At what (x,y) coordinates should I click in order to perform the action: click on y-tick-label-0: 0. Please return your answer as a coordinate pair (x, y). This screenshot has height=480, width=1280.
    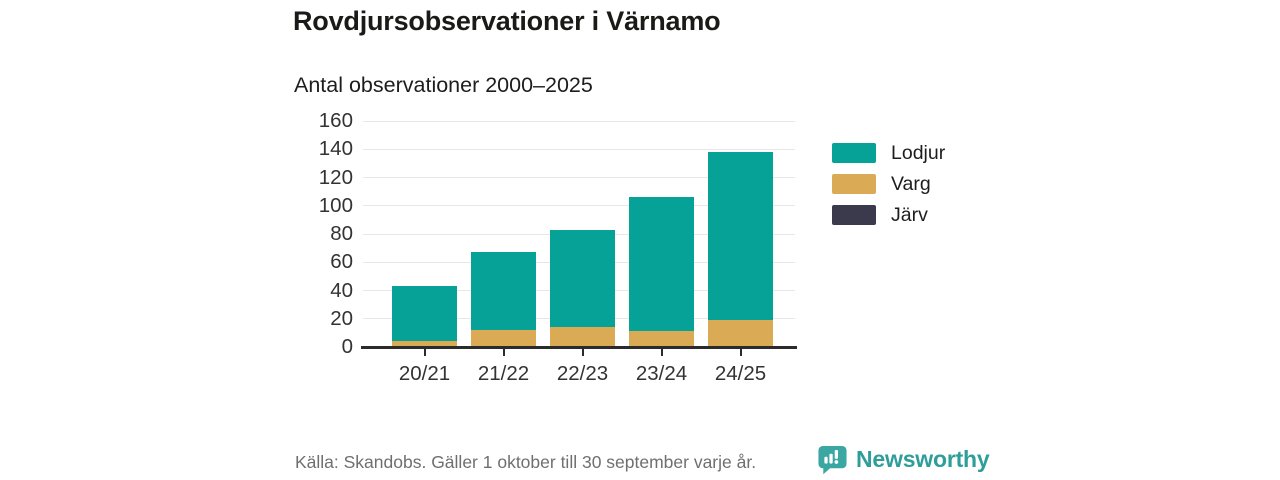
    Looking at the image, I should click on (347, 346).